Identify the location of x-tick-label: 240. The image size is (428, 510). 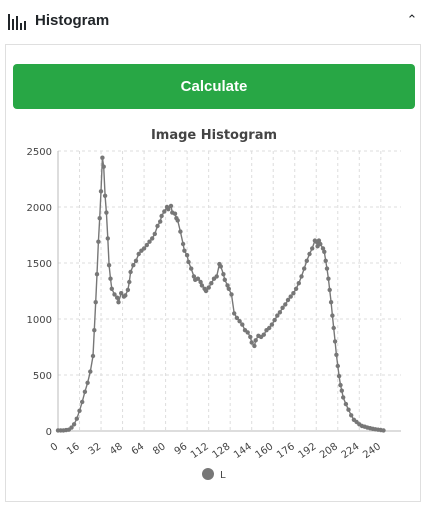
(372, 451).